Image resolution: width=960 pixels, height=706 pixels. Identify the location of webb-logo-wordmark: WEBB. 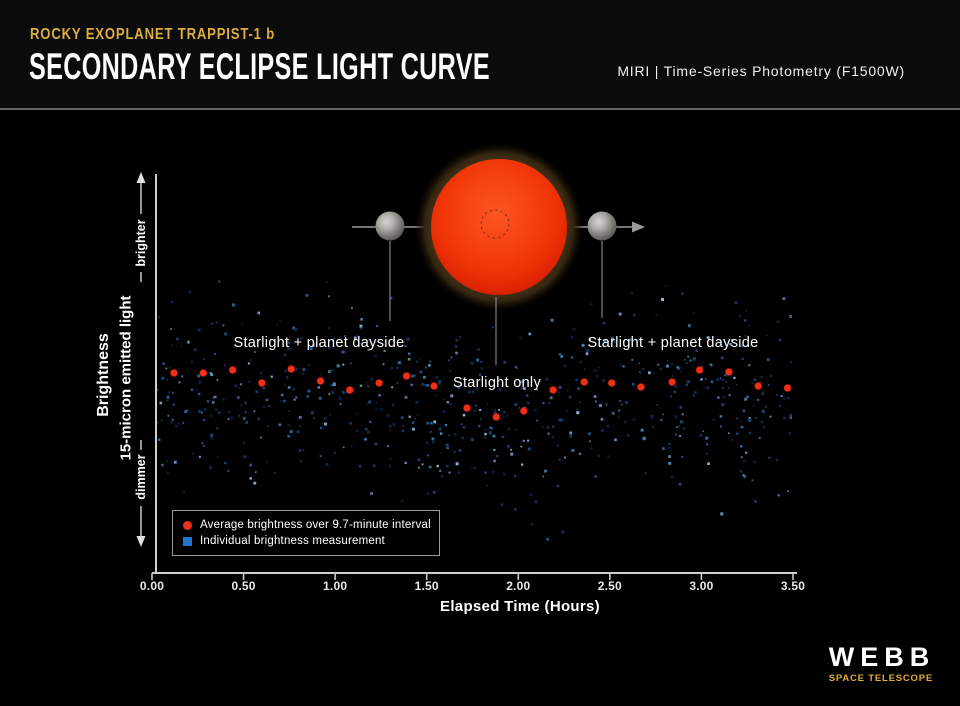
(882, 657).